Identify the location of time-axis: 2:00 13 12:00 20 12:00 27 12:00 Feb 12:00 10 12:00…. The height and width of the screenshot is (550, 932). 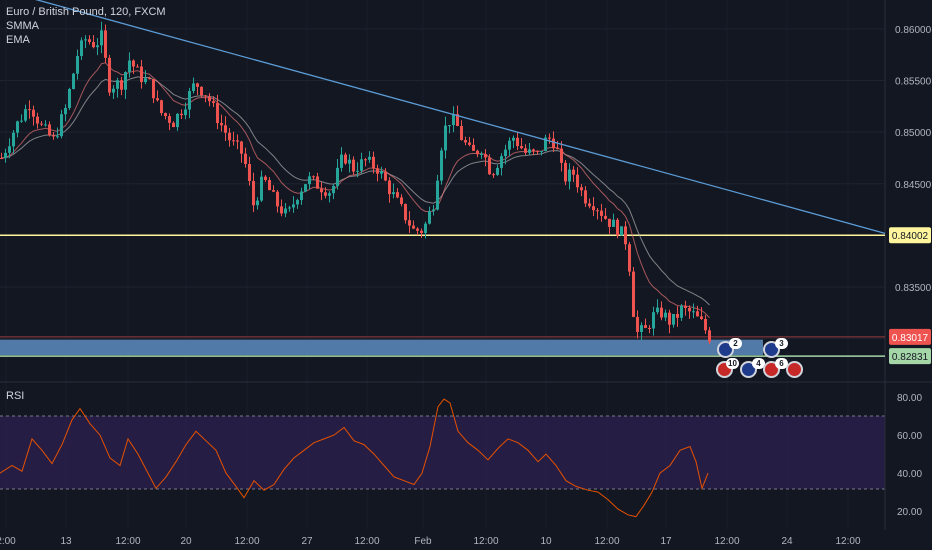
(430, 541).